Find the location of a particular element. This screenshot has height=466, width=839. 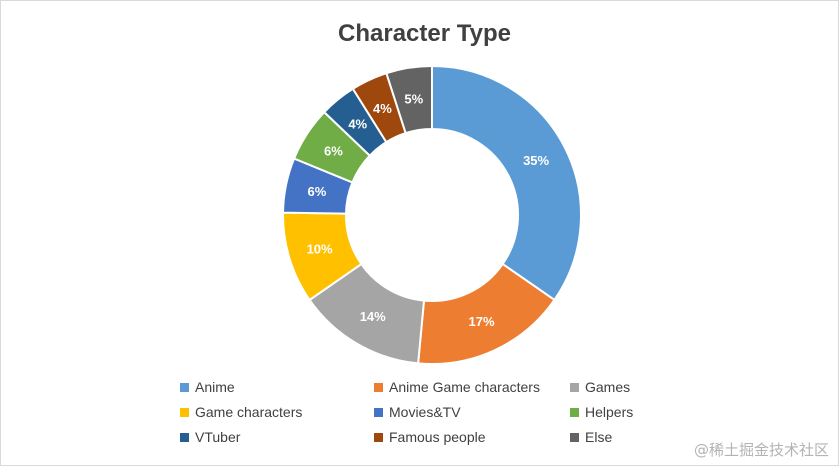

legend-label: Anime is located at coordinates (215, 387).